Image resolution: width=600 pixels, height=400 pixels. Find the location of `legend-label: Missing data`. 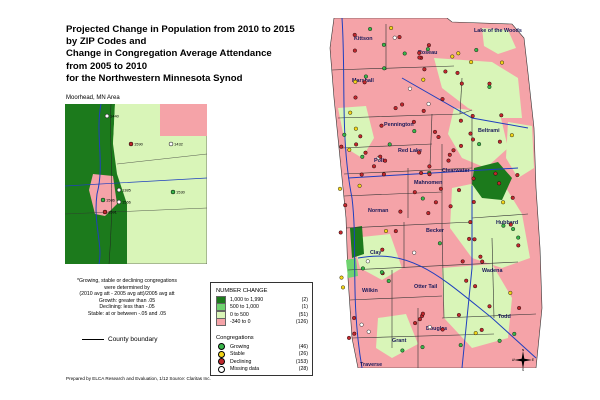

legend-label: Missing data is located at coordinates (245, 369).